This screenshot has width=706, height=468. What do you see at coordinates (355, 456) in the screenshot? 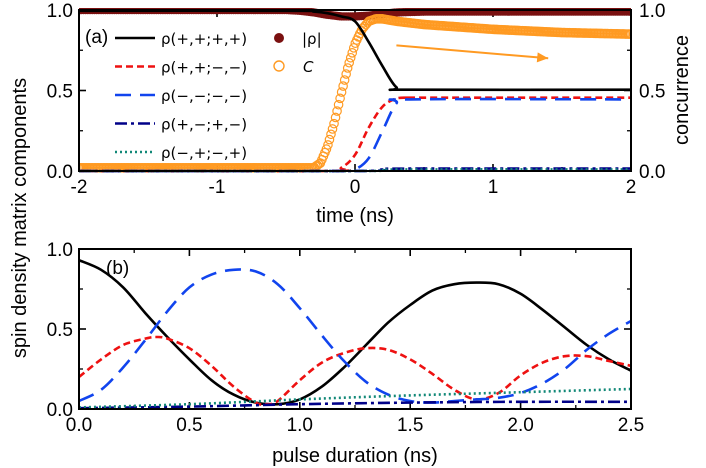
I see `panel-b-x-axis-title: pulse duration (ns)` at bounding box center [355, 456].